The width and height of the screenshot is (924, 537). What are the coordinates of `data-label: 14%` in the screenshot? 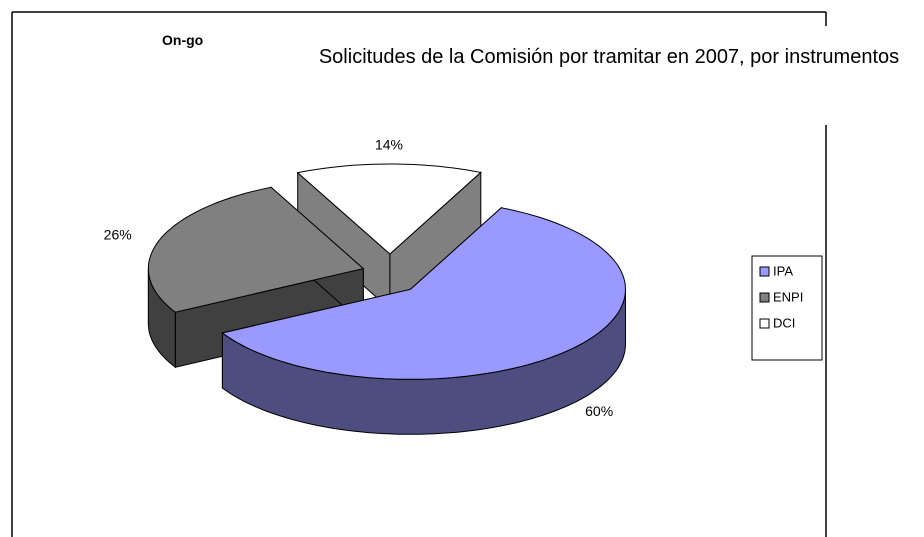 It's located at (389, 145).